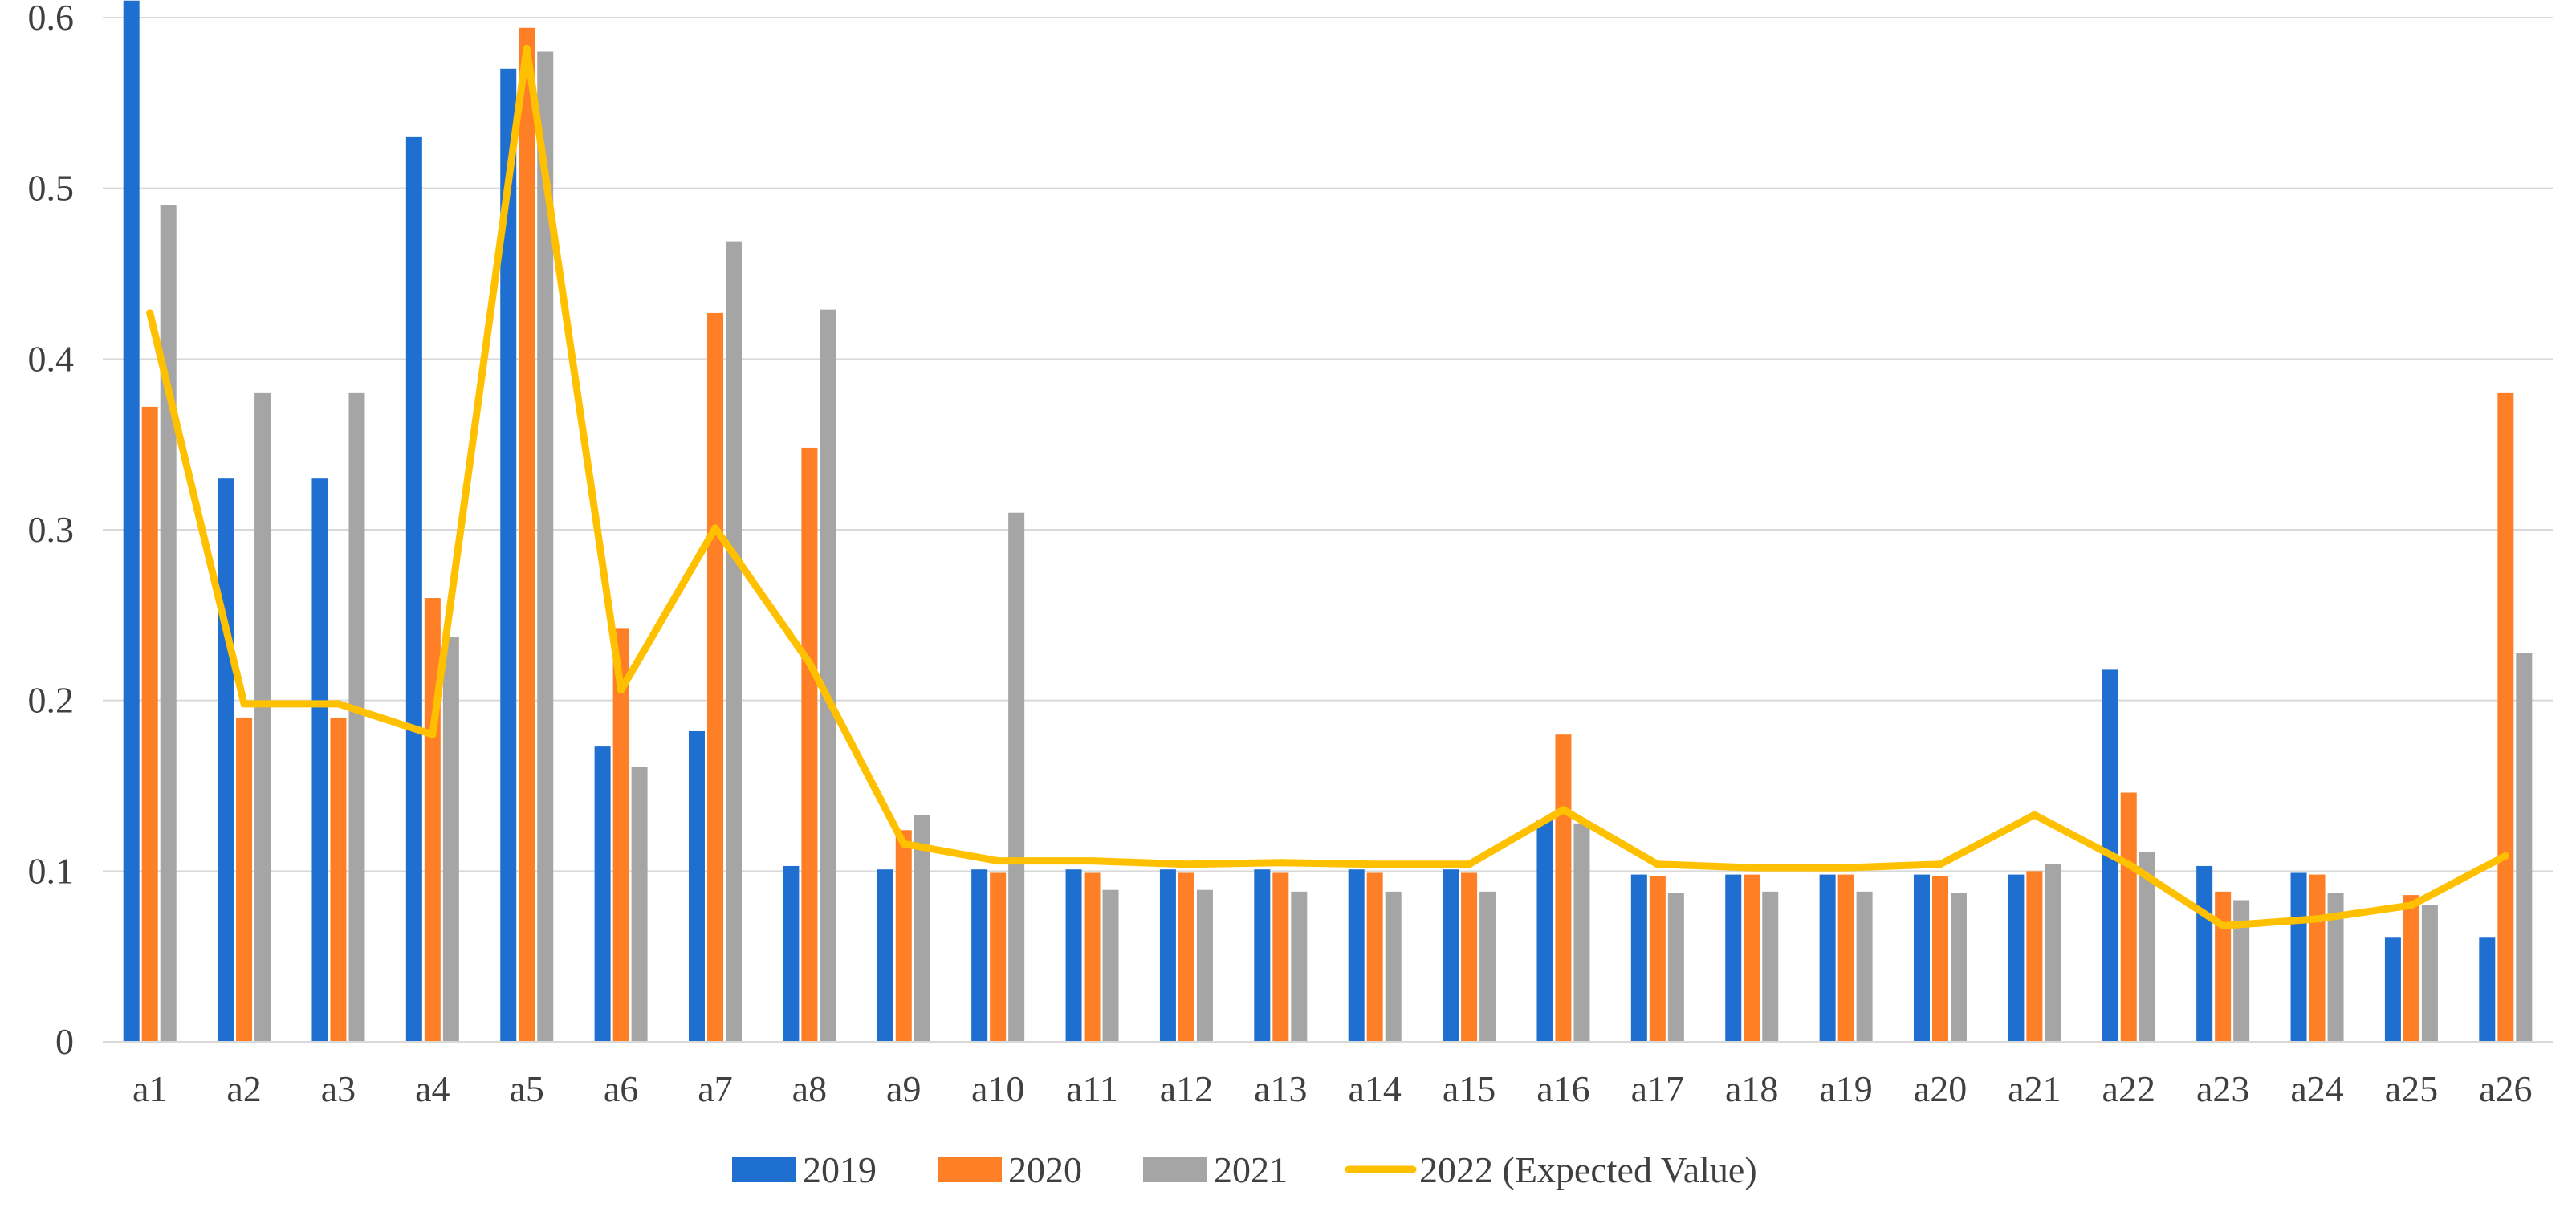 Image resolution: width=2576 pixels, height=1212 pixels. Describe the element at coordinates (2505, 1088) in the screenshot. I see `x-tick-label: a26` at that location.